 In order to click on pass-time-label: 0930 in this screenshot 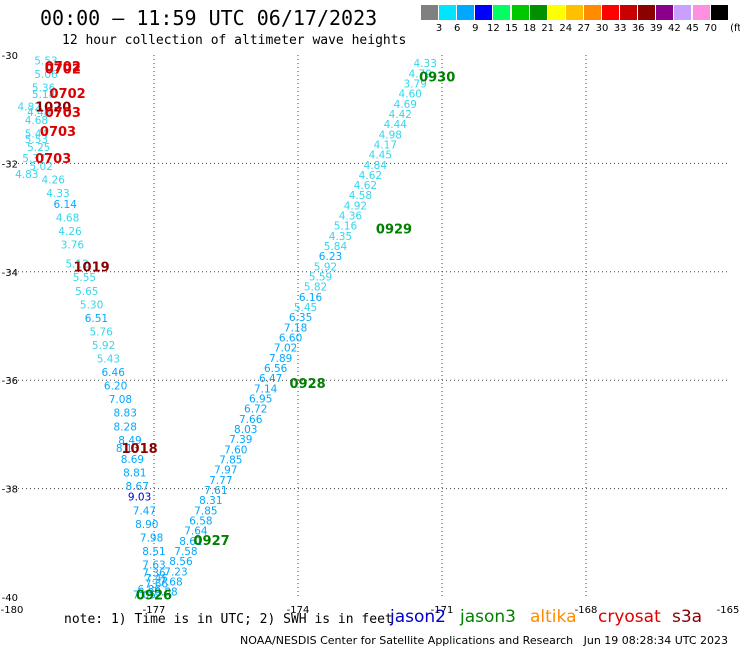, I will do `click(437, 78)`.